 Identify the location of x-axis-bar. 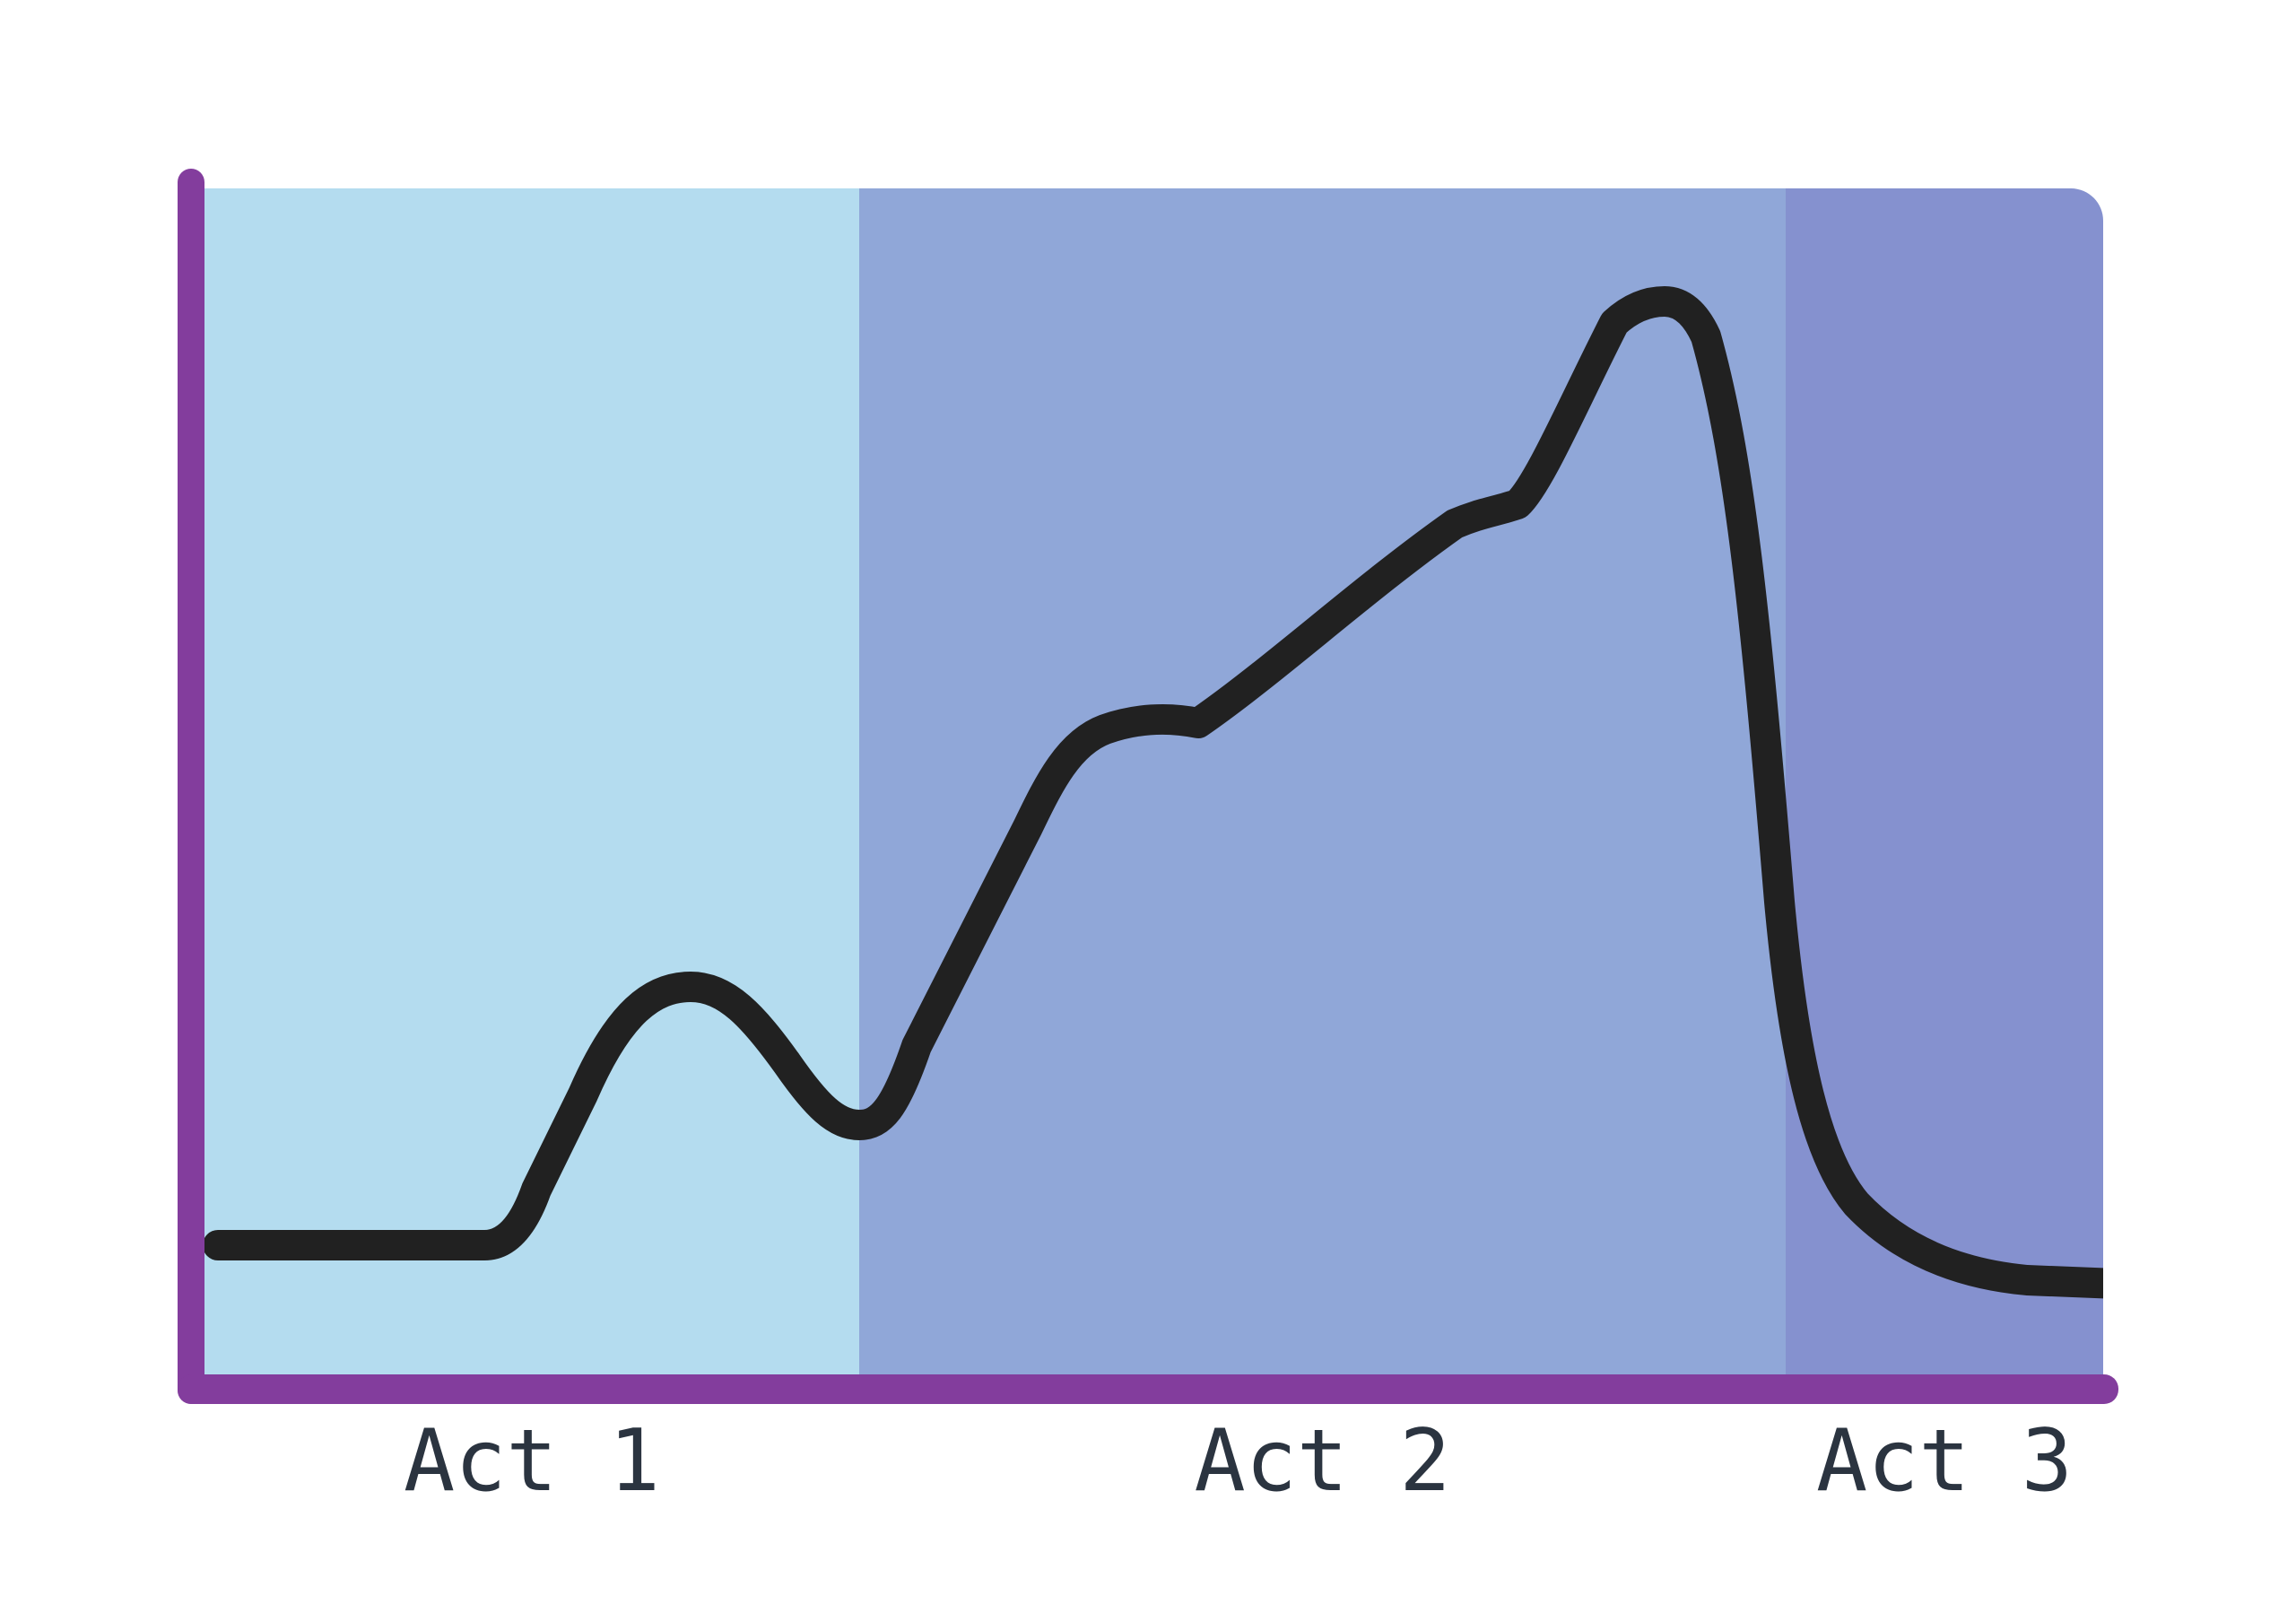
(1148, 1389).